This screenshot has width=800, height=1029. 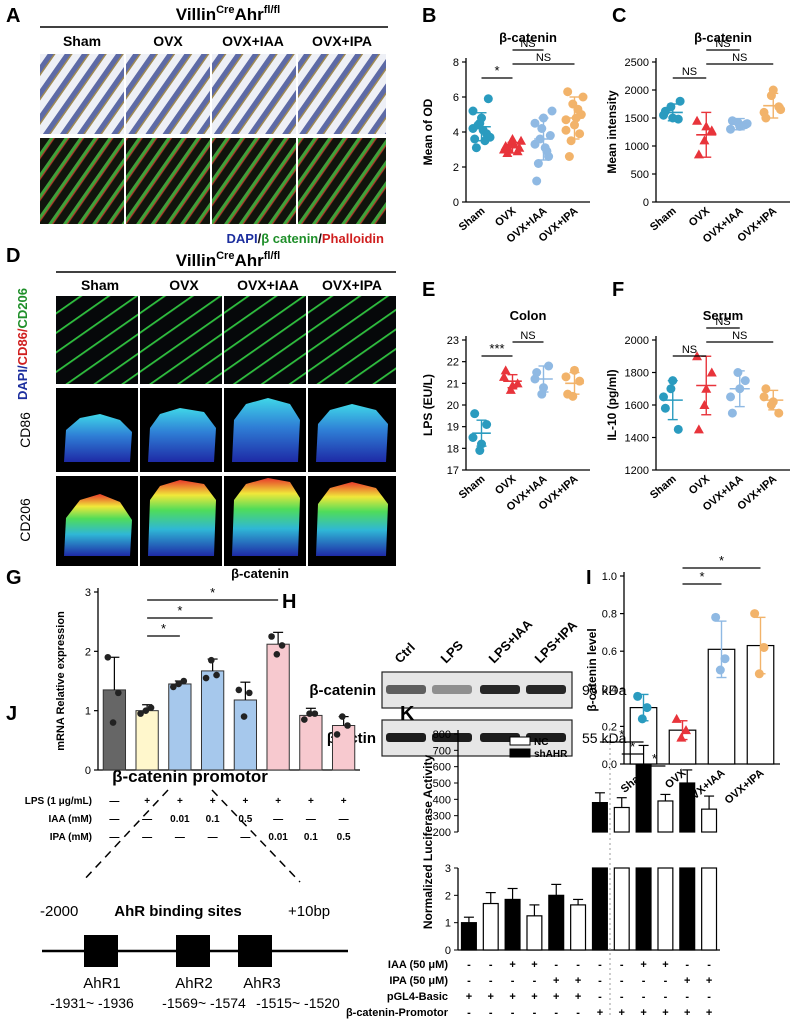 I want to click on ahr3-site-box, so click(x=255, y=951).